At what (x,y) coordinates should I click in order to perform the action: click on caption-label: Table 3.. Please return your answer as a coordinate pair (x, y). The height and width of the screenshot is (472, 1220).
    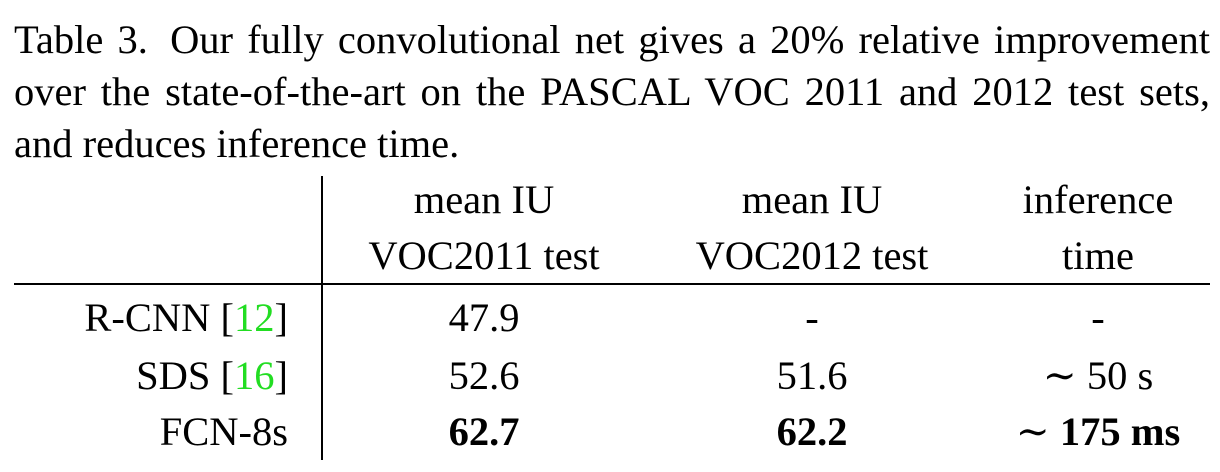
    Looking at the image, I should click on (81, 39).